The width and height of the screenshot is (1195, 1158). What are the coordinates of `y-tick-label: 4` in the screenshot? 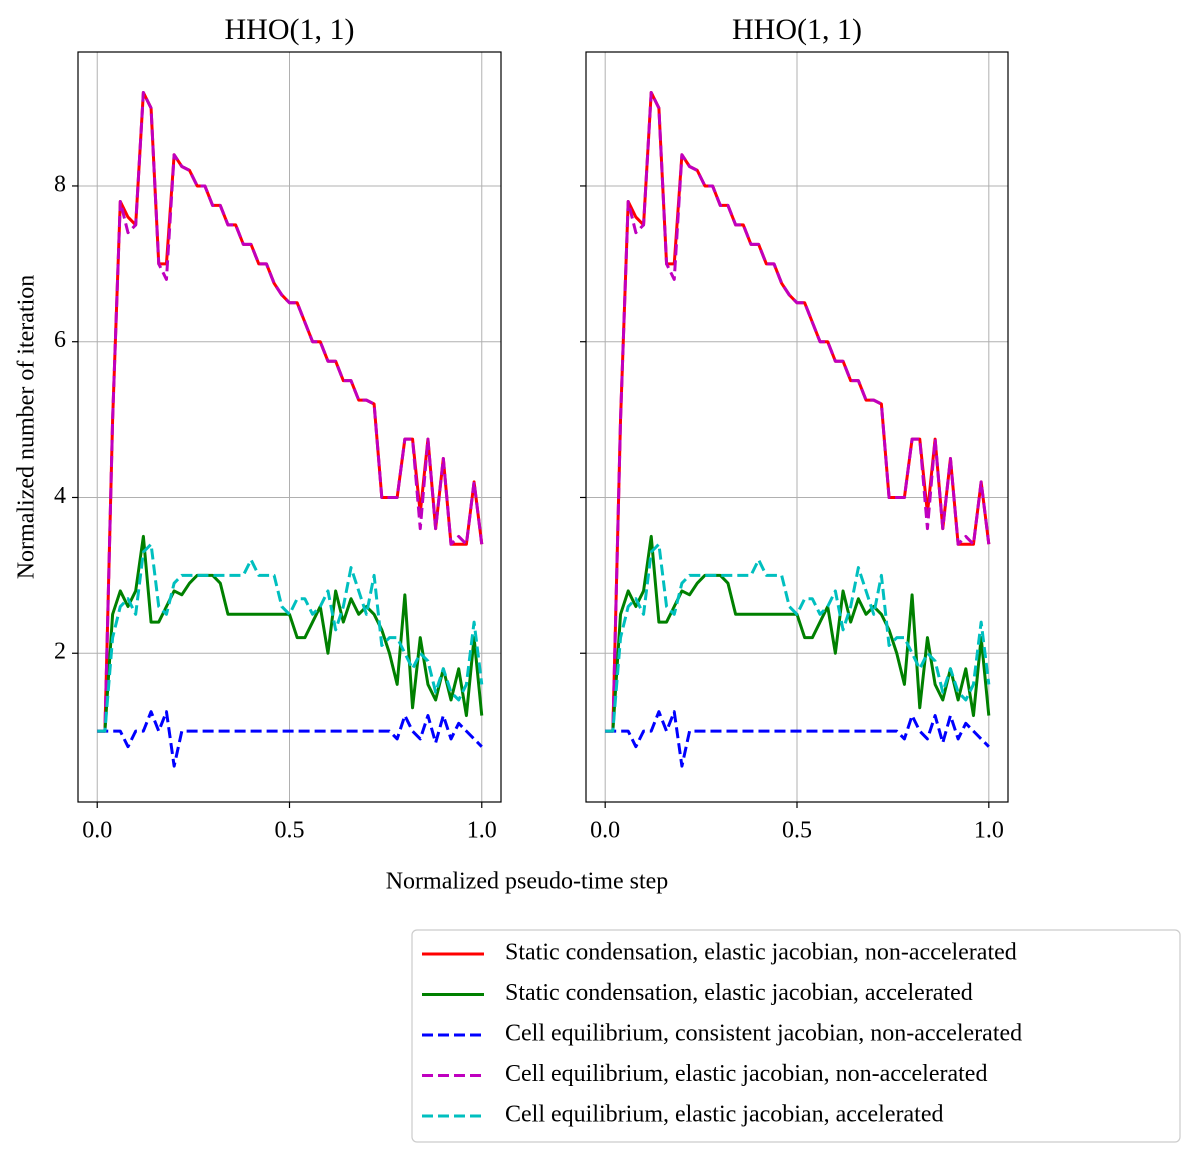 It's located at (60, 496).